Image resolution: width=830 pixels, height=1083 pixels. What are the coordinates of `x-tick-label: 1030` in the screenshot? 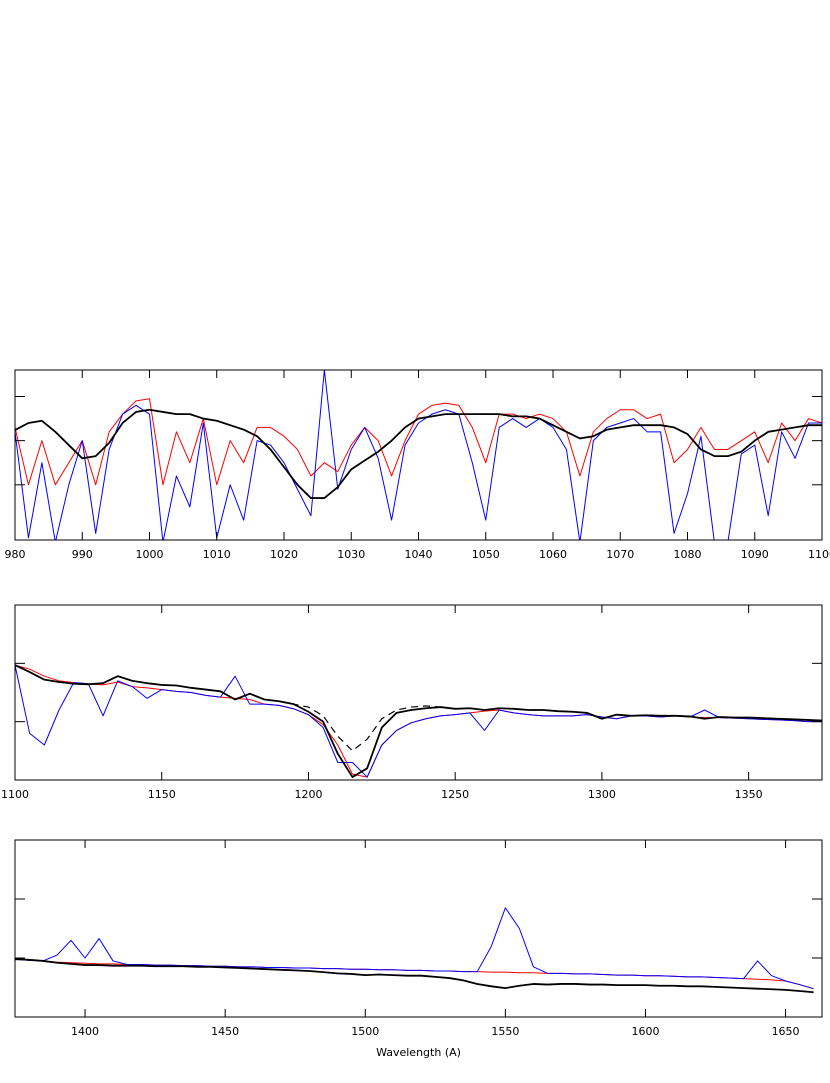 It's located at (351, 554).